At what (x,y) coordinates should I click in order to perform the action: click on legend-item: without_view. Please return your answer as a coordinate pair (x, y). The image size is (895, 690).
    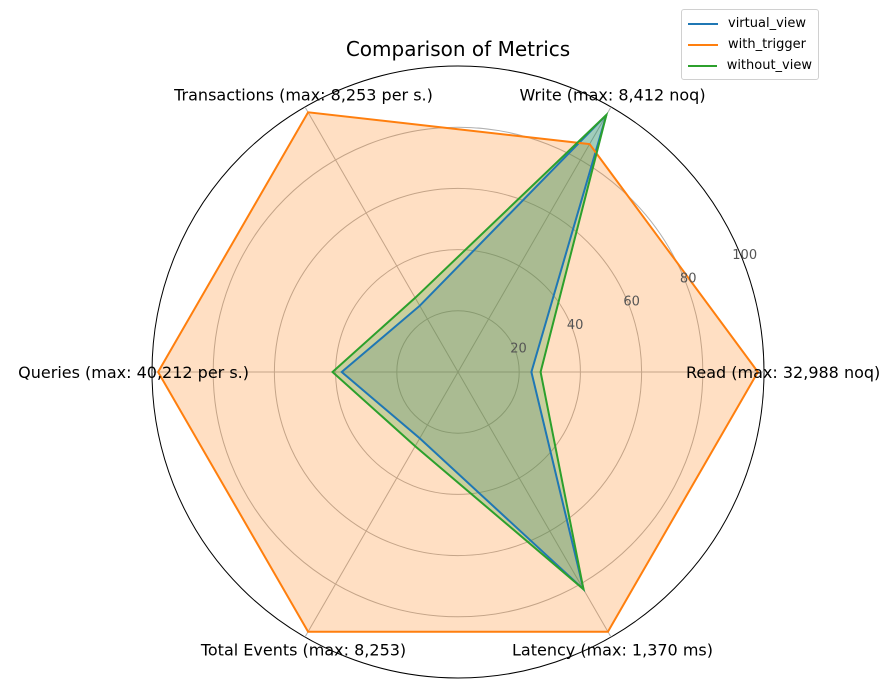
    Looking at the image, I should click on (750, 65).